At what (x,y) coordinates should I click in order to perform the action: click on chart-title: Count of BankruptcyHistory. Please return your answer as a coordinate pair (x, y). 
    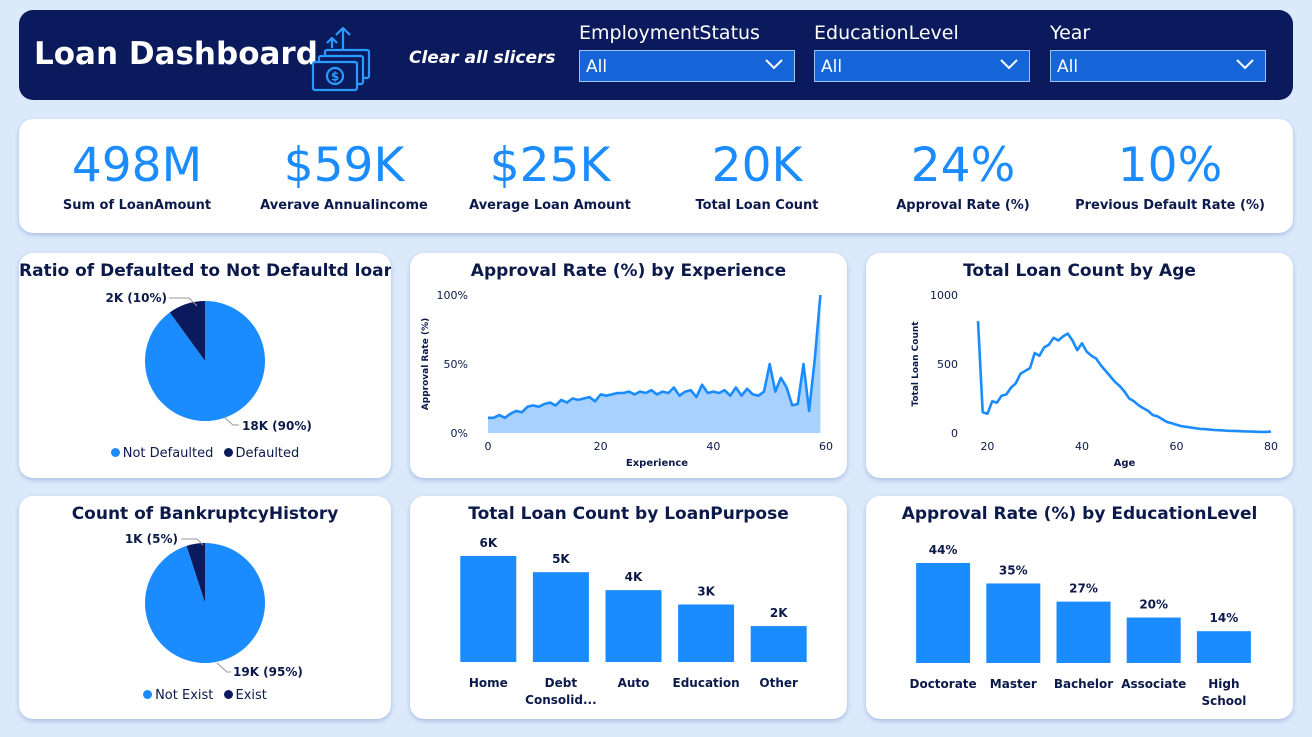
    Looking at the image, I should click on (205, 514).